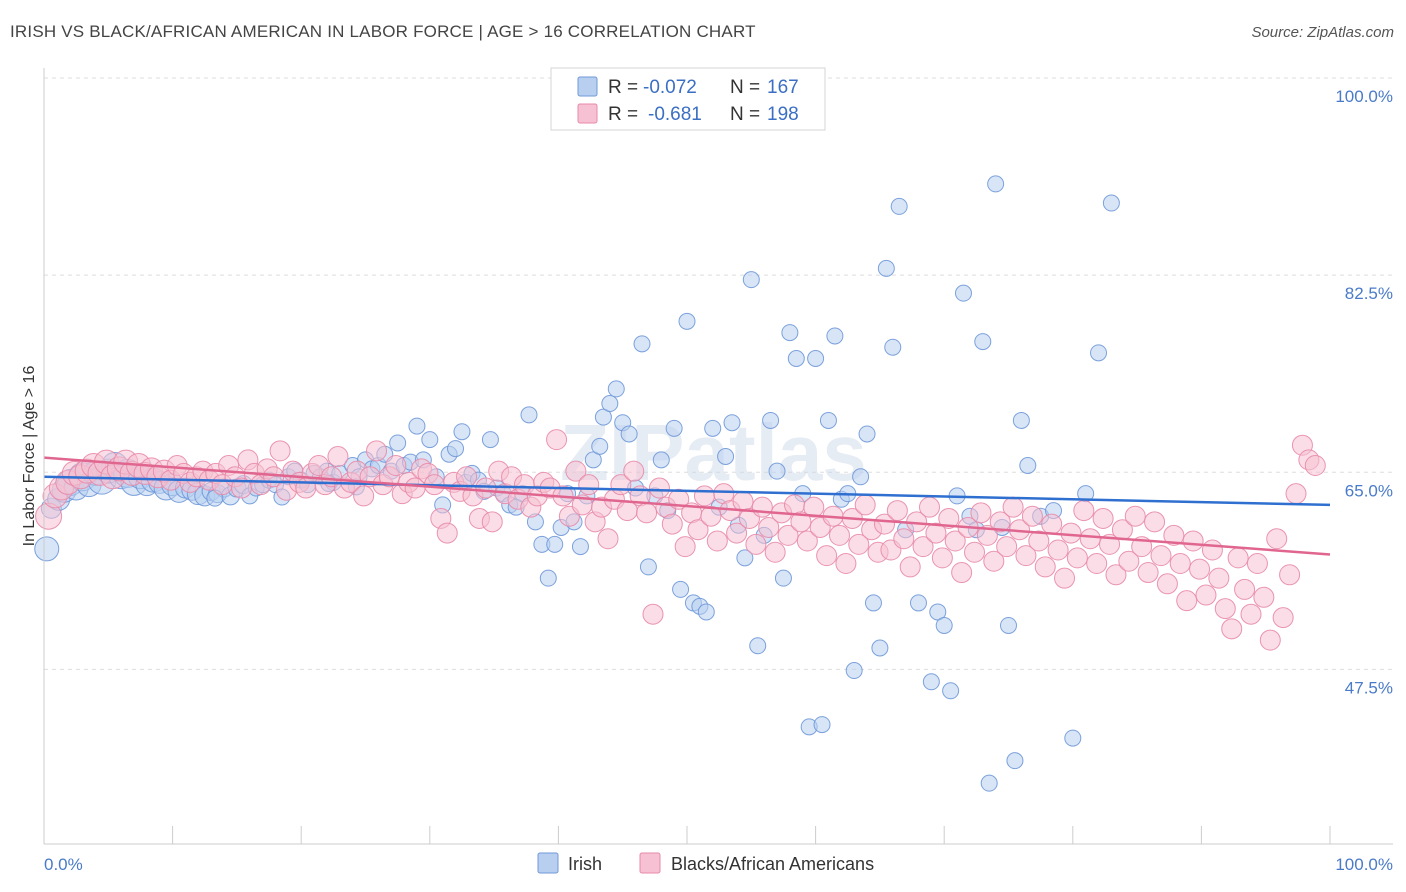  What do you see at coordinates (675, 114) in the screenshot?
I see `legend-r-value-black: -0.681` at bounding box center [675, 114].